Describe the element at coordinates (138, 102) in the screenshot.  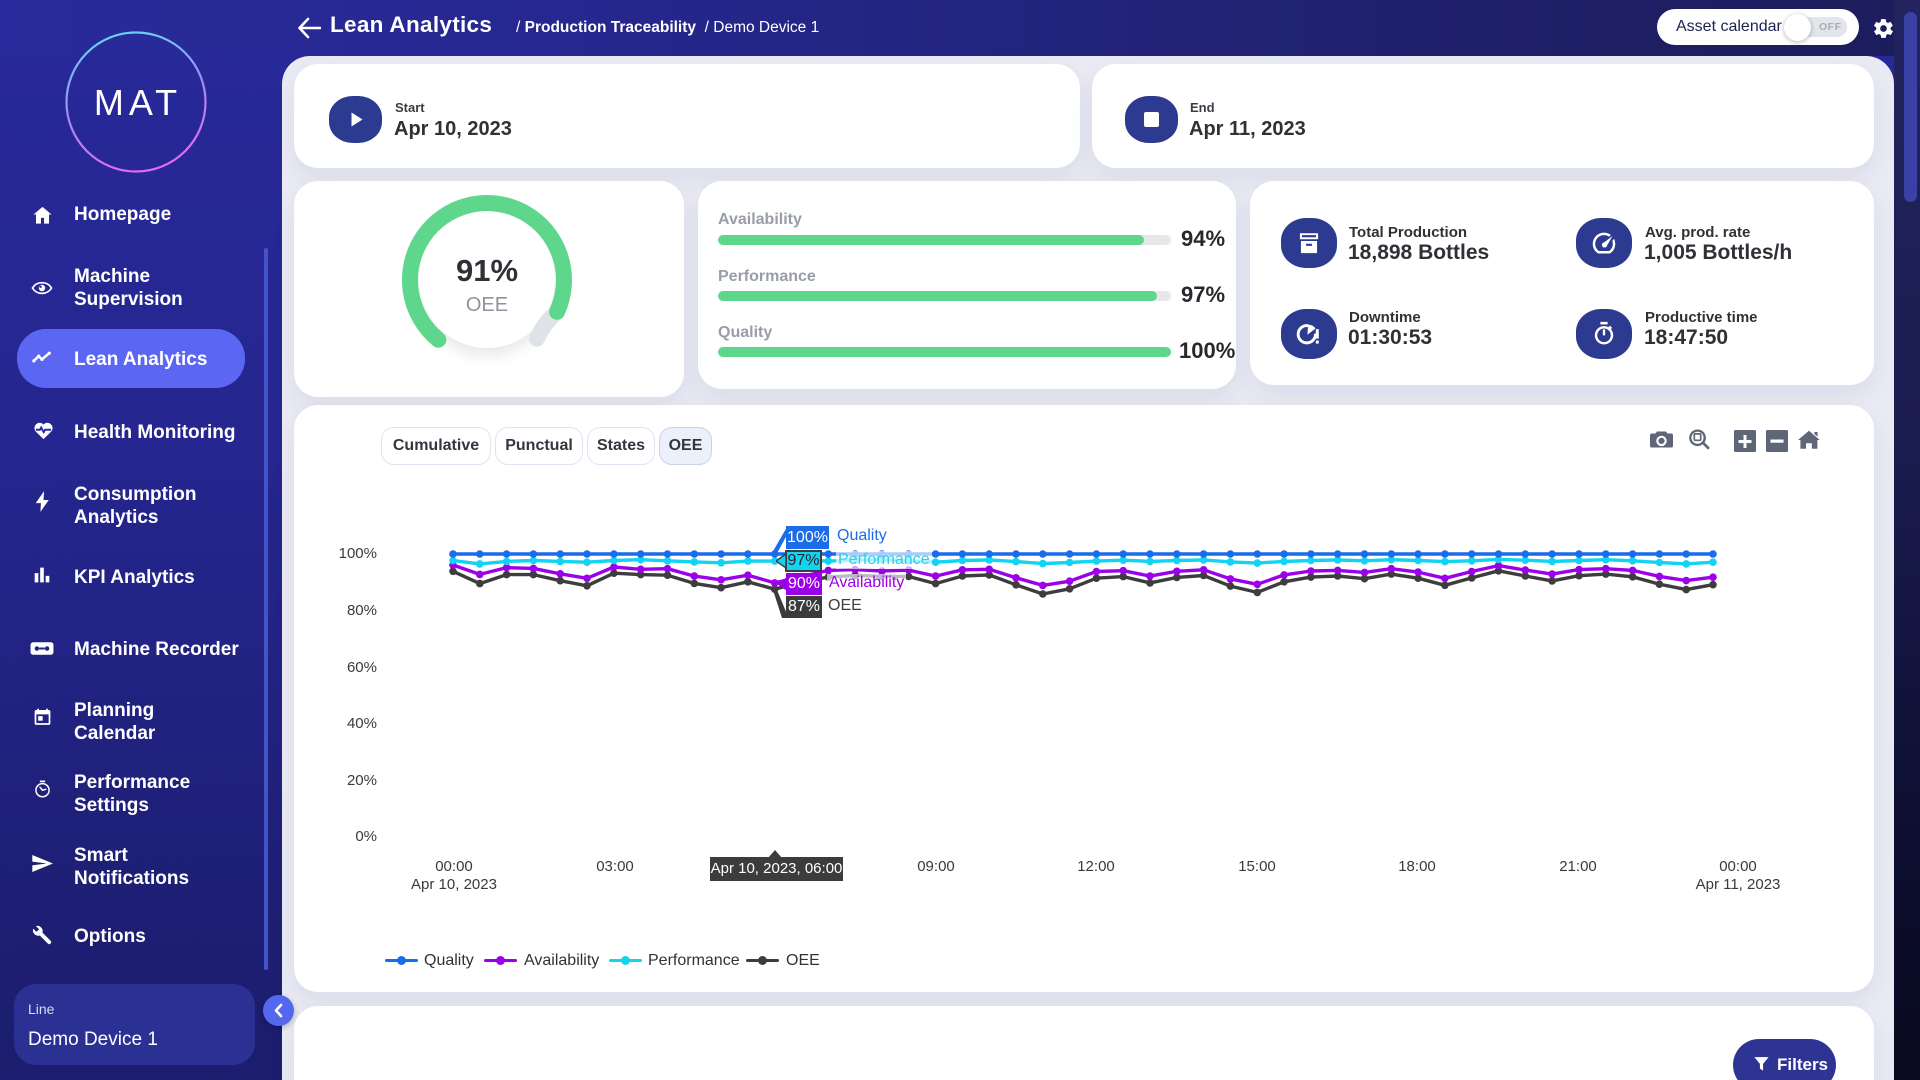
I see `svg-text: MAT` at that location.